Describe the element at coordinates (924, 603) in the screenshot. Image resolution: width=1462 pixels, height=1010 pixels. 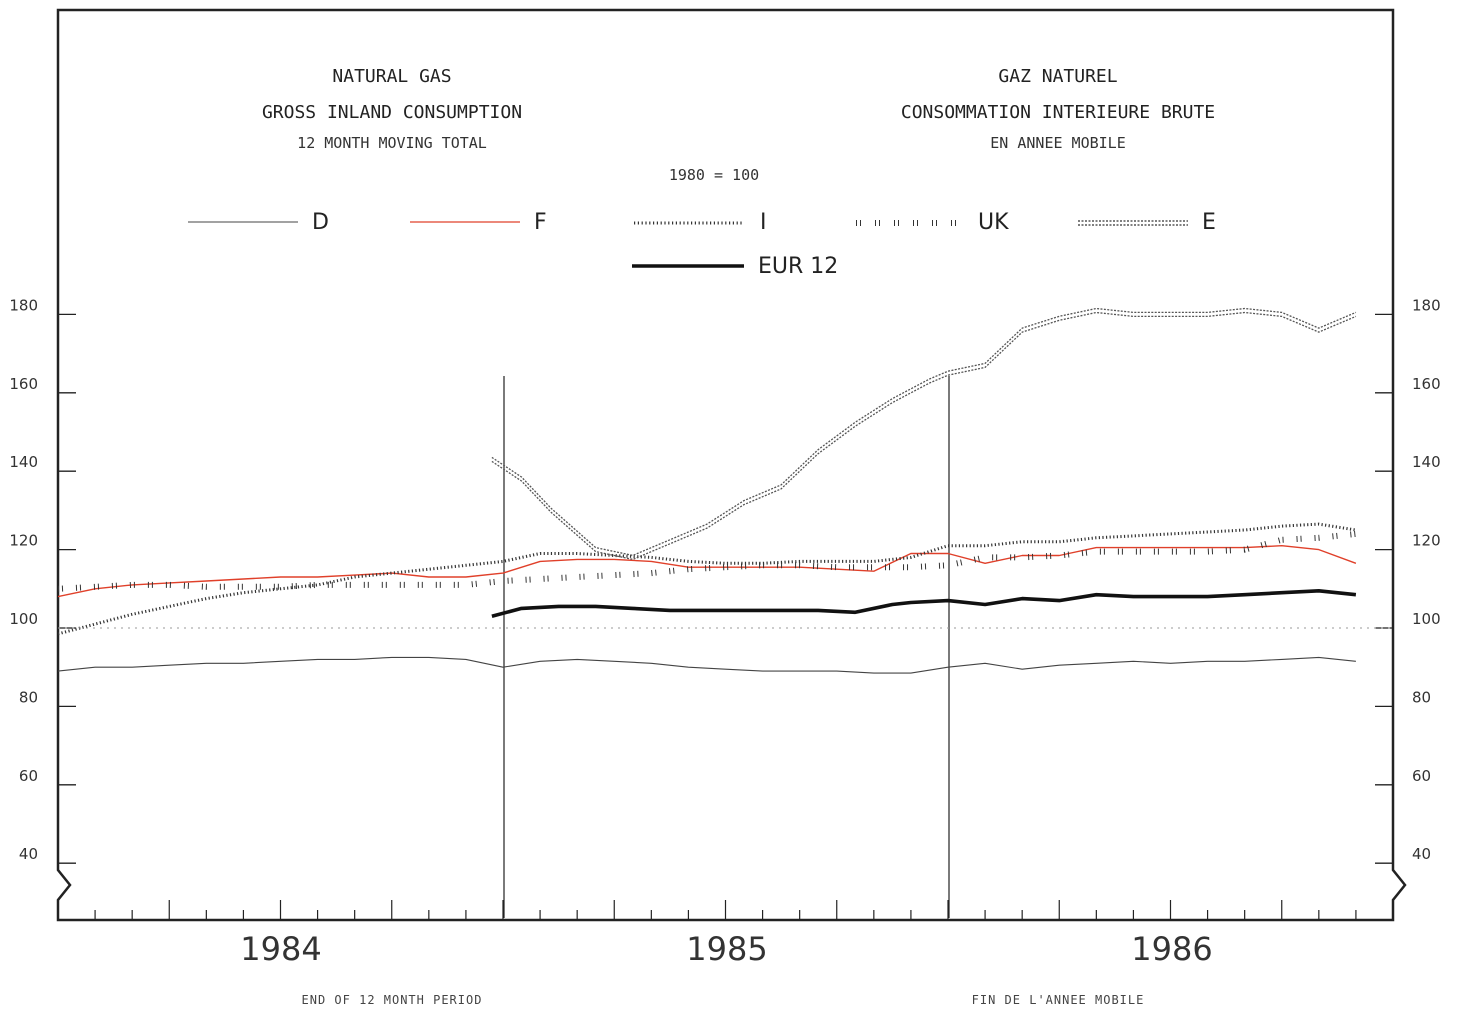
I see `series-line-eur12` at that location.